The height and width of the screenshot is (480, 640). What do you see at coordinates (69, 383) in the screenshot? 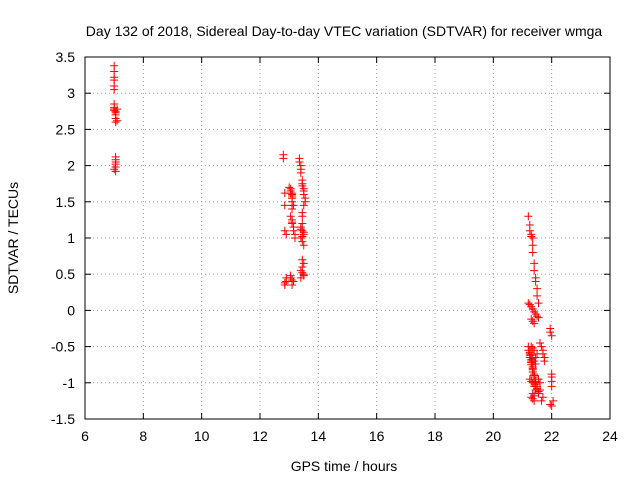
I see `y-tick-label: -1` at bounding box center [69, 383].